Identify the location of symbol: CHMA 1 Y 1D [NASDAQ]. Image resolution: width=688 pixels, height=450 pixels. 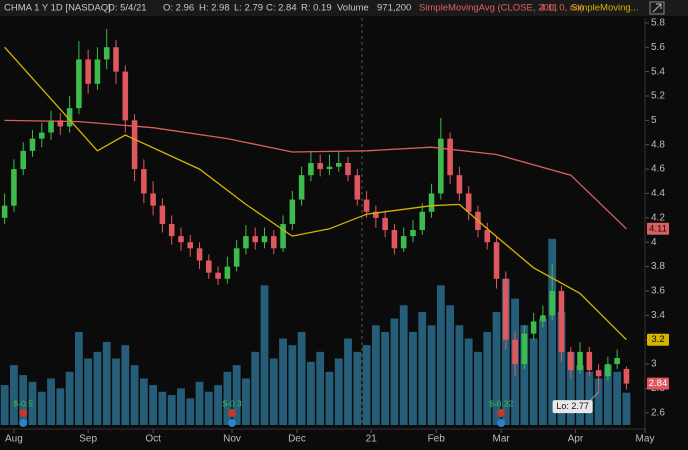
(57, 8).